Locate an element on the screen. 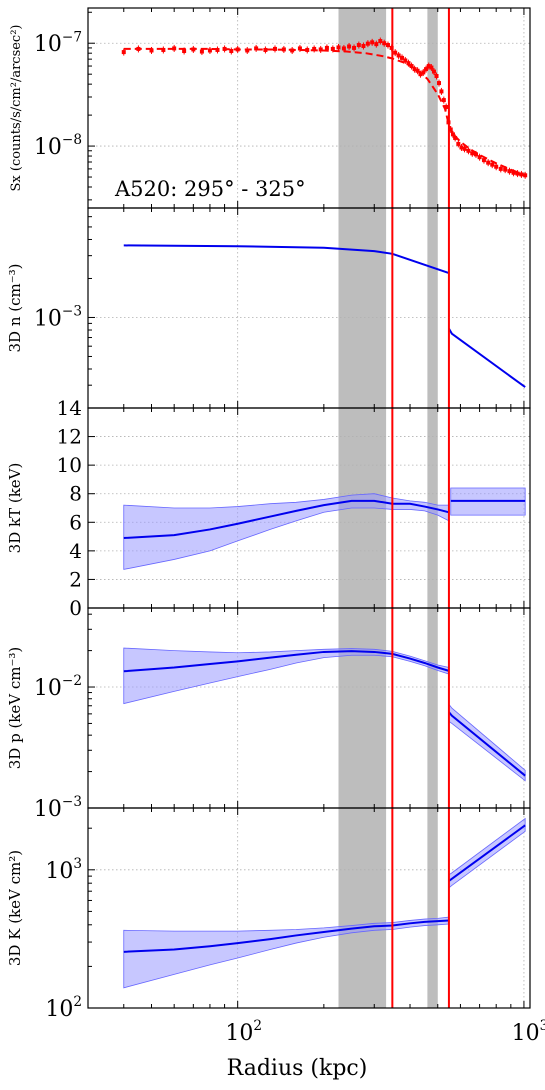 The width and height of the screenshot is (545, 1090). y-tick-label-K: 10³ is located at coordinates (63, 870).